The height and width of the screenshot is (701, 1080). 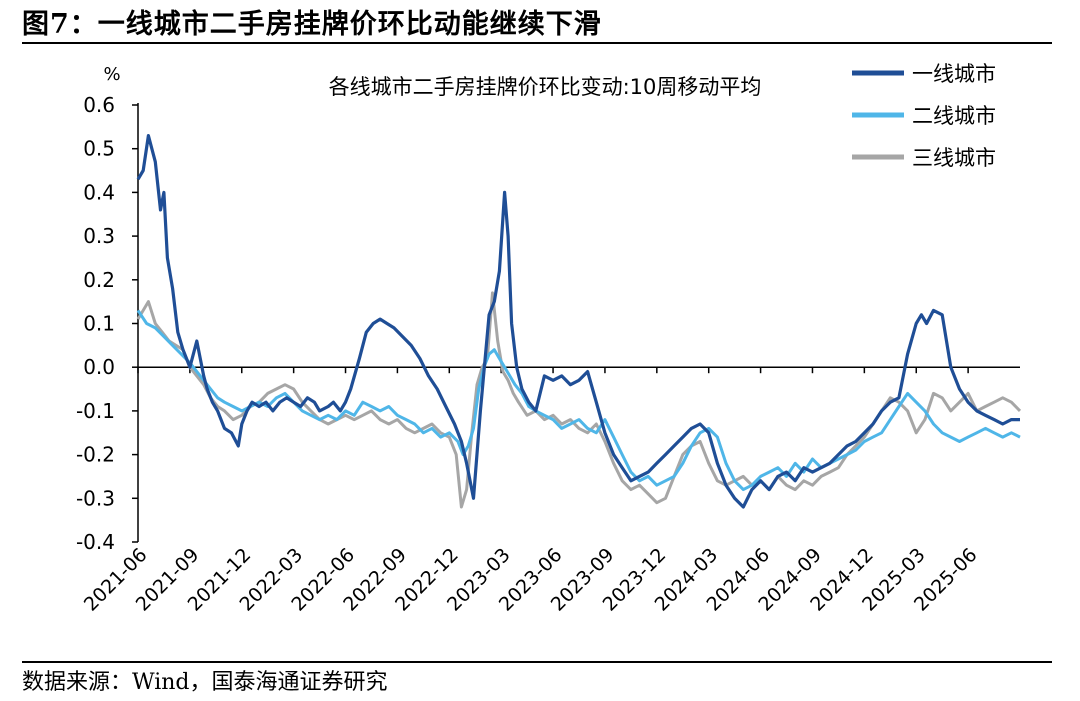 What do you see at coordinates (99, 192) in the screenshot?
I see `y-tick-label: 0.4` at bounding box center [99, 192].